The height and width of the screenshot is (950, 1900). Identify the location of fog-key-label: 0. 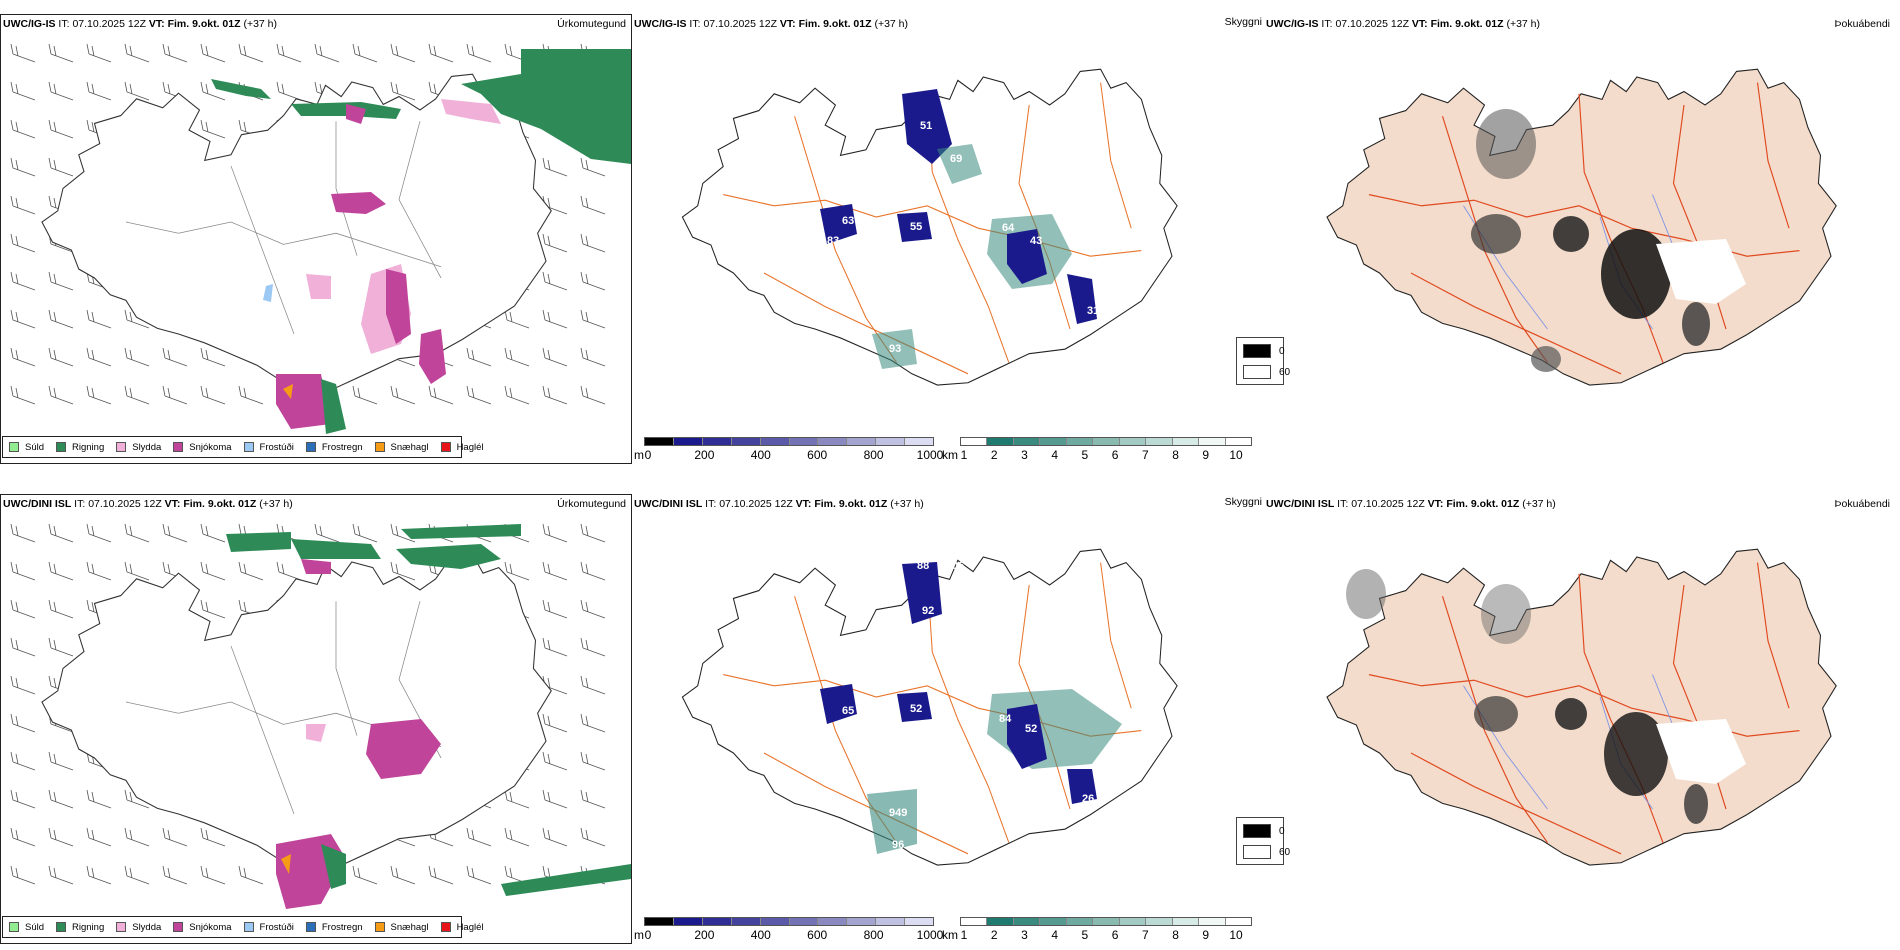
(1282, 831).